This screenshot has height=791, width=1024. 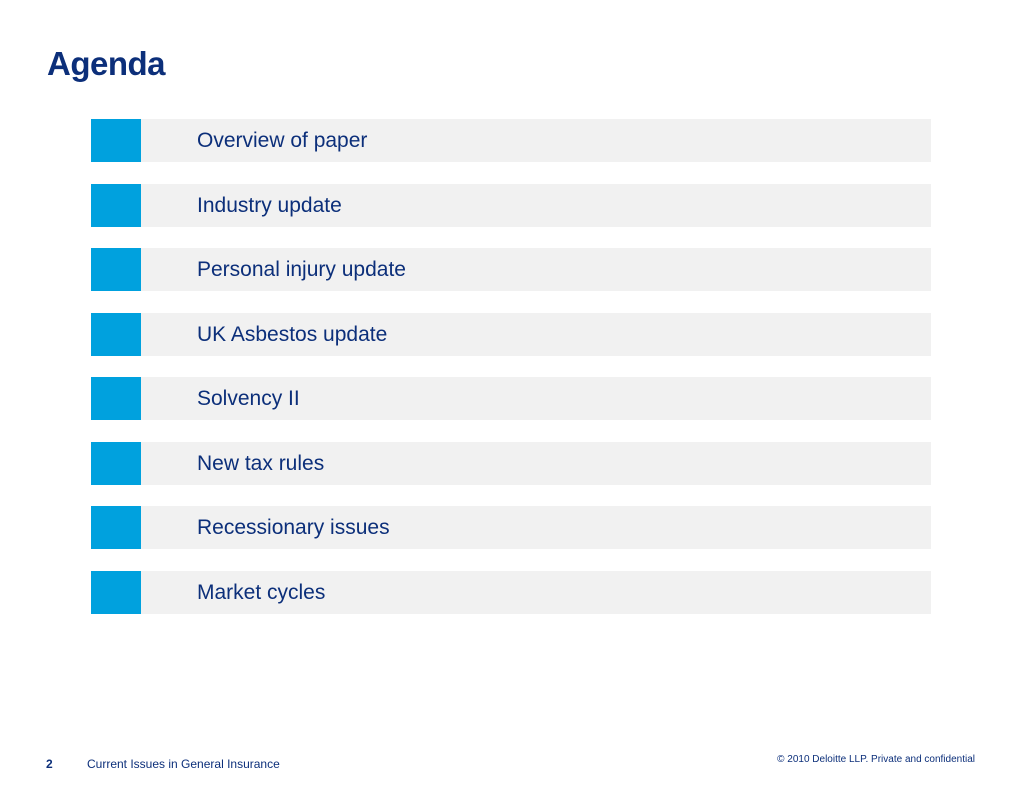 I want to click on agenda-item-label: New tax rules, so click(x=261, y=463).